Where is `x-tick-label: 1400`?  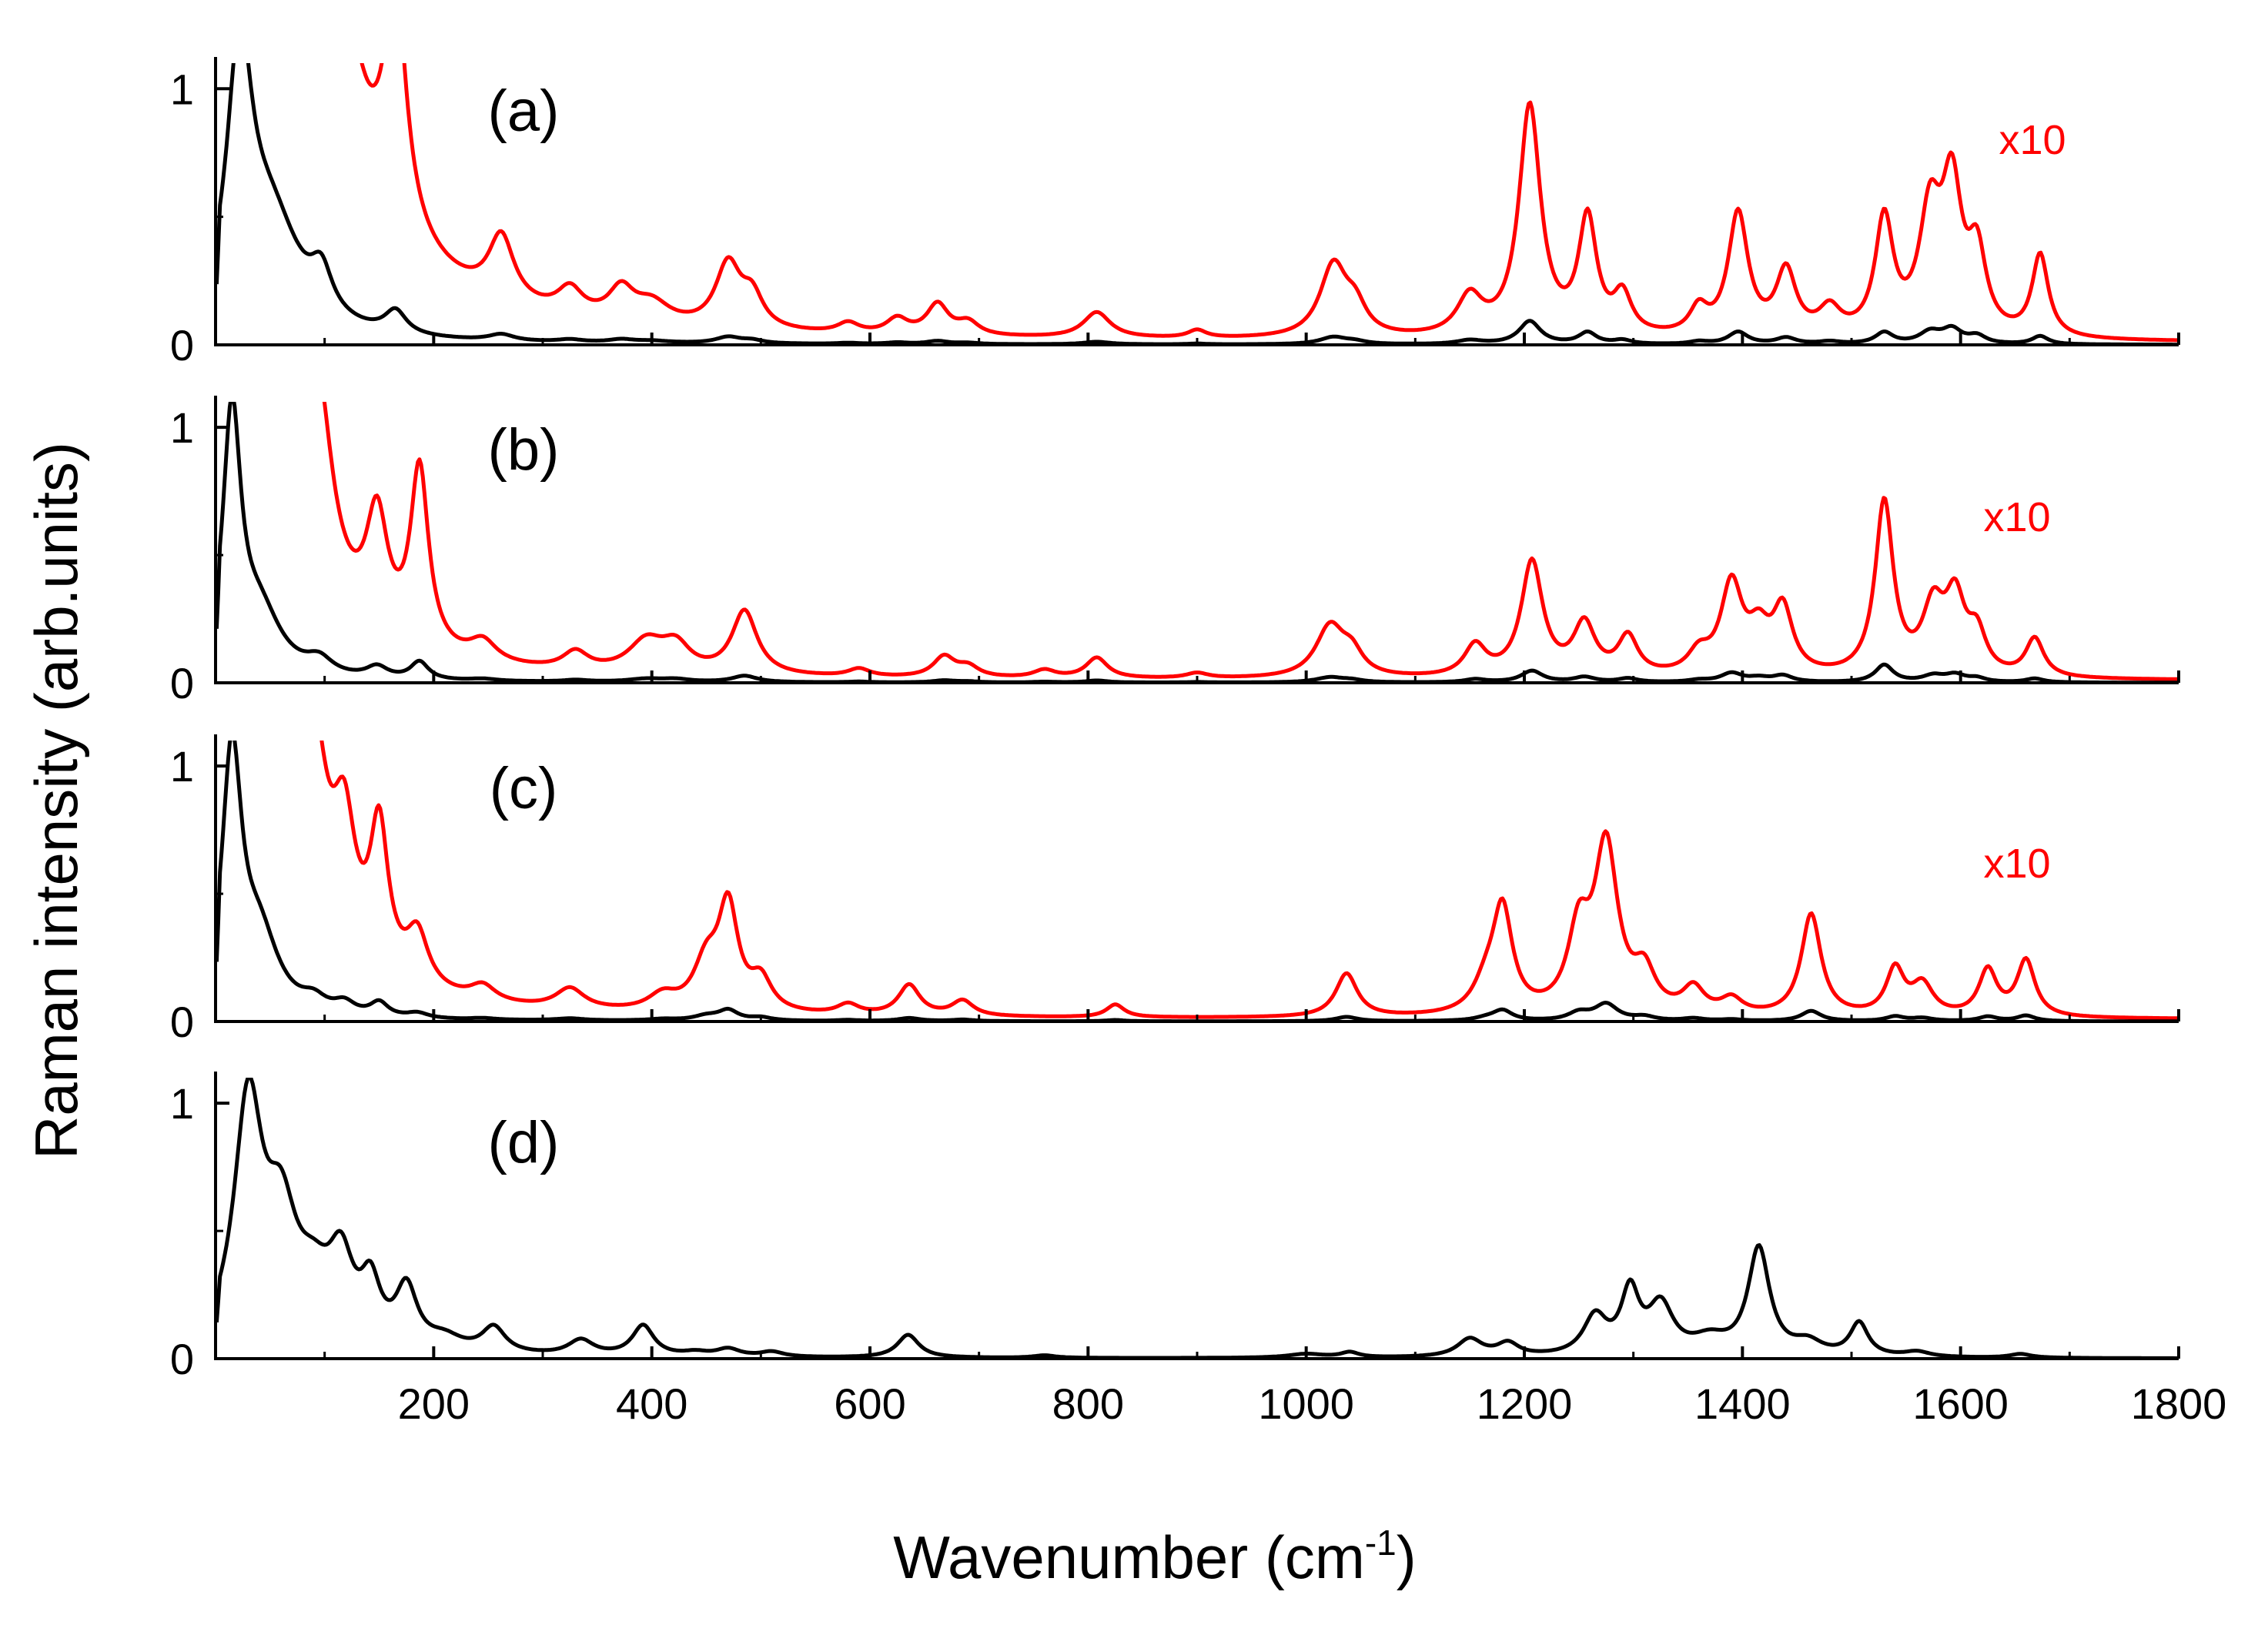 x-tick-label: 1400 is located at coordinates (1742, 1403).